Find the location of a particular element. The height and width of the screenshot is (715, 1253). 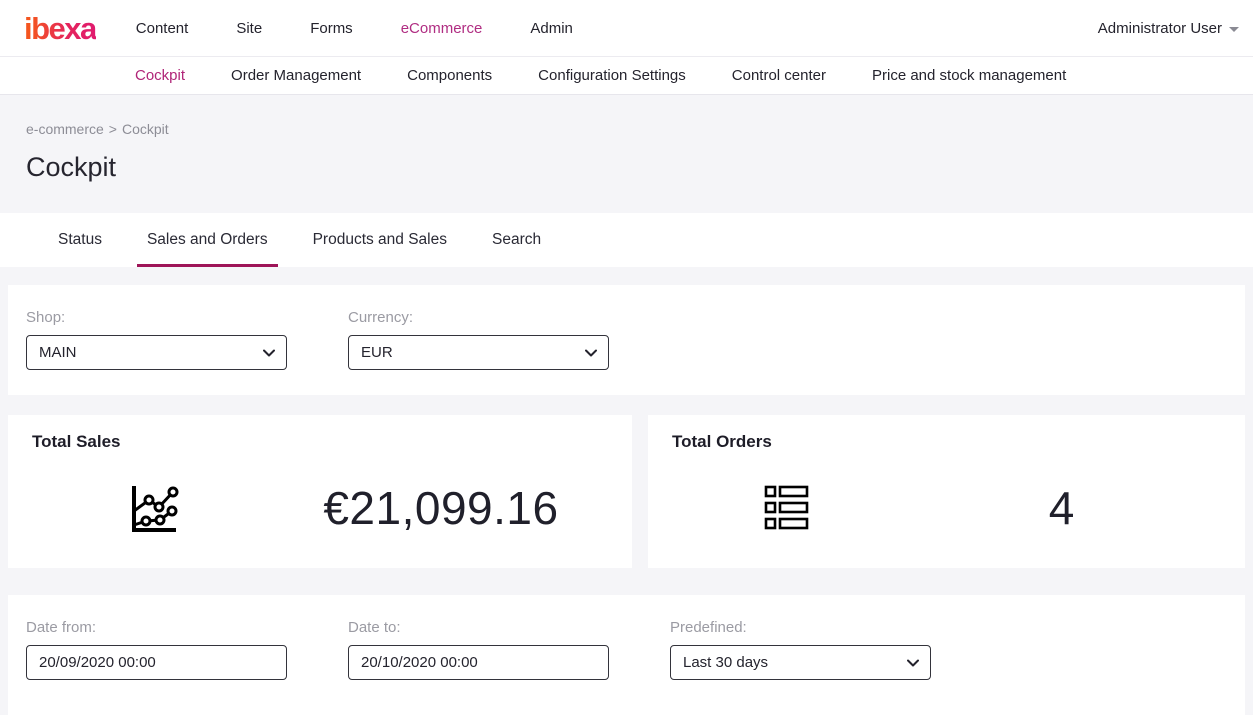

date-to-input is located at coordinates (478, 662).